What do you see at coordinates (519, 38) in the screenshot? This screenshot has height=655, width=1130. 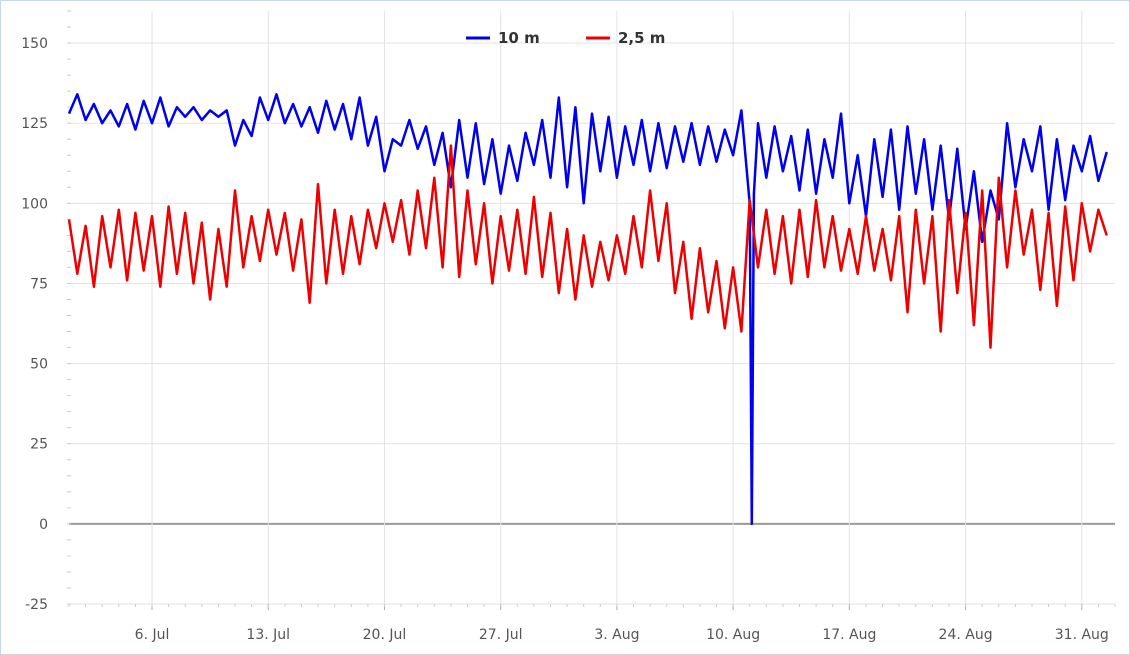 I see `legend-label: 10 m` at bounding box center [519, 38].